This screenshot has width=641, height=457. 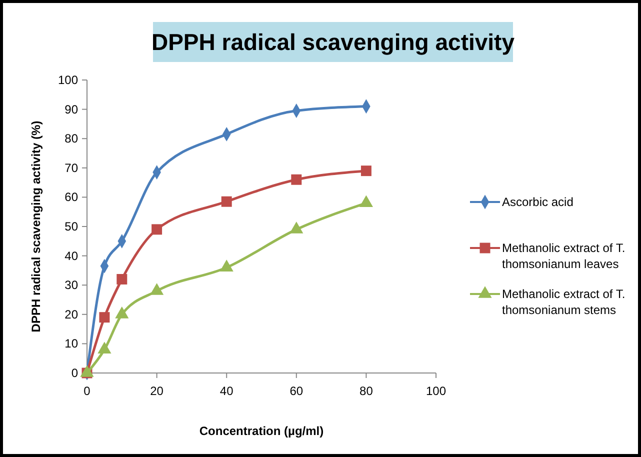 What do you see at coordinates (297, 391) in the screenshot?
I see `x-tick-label: 60` at bounding box center [297, 391].